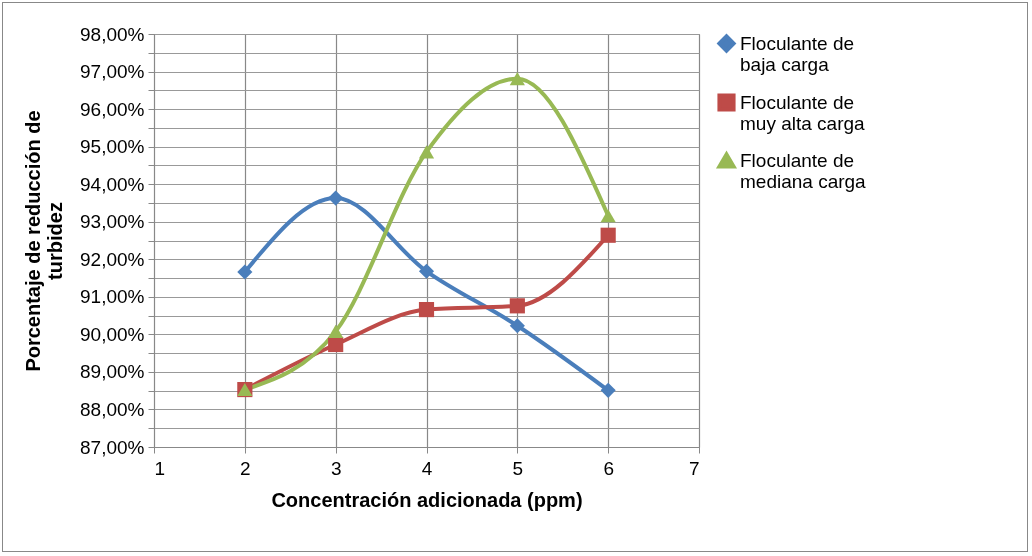 The width and height of the screenshot is (1032, 556). I want to click on x-tick-label: 2, so click(245, 468).